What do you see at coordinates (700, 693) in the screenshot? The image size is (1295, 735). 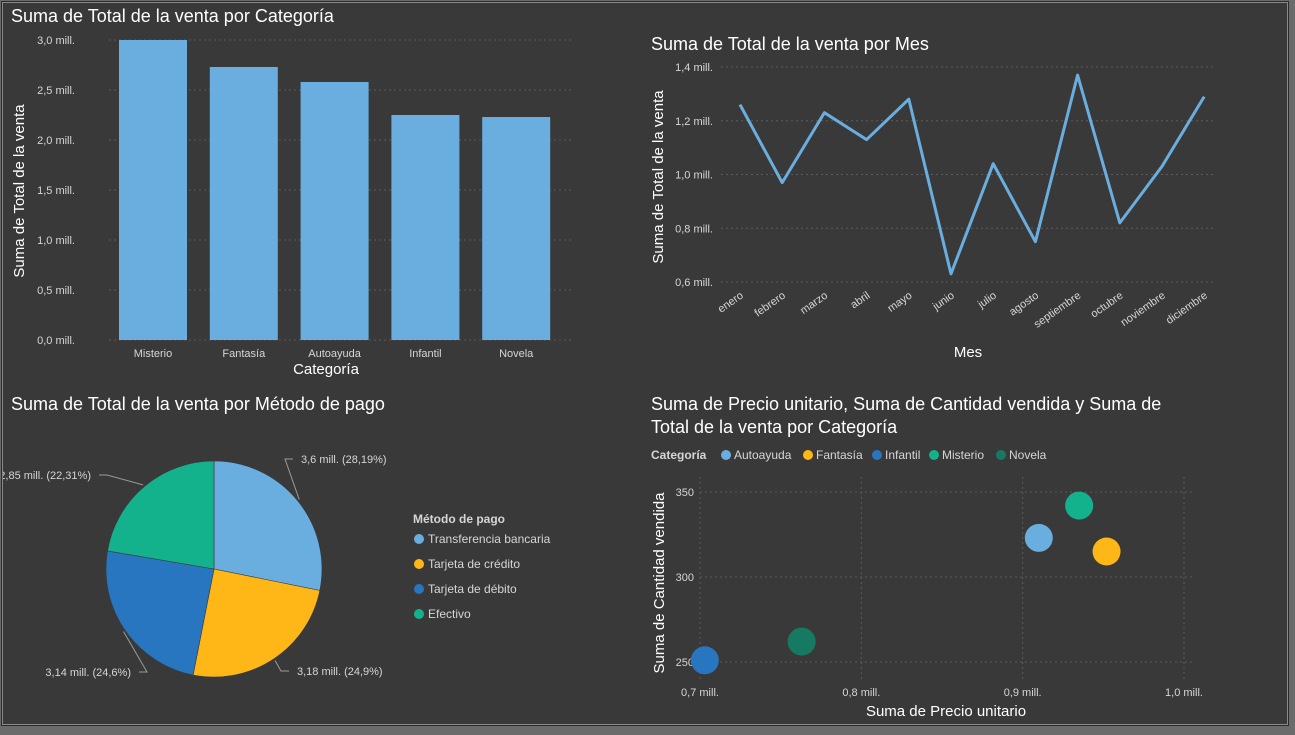 I see `scatter-x-tick-label: 0,7 mill.` at bounding box center [700, 693].